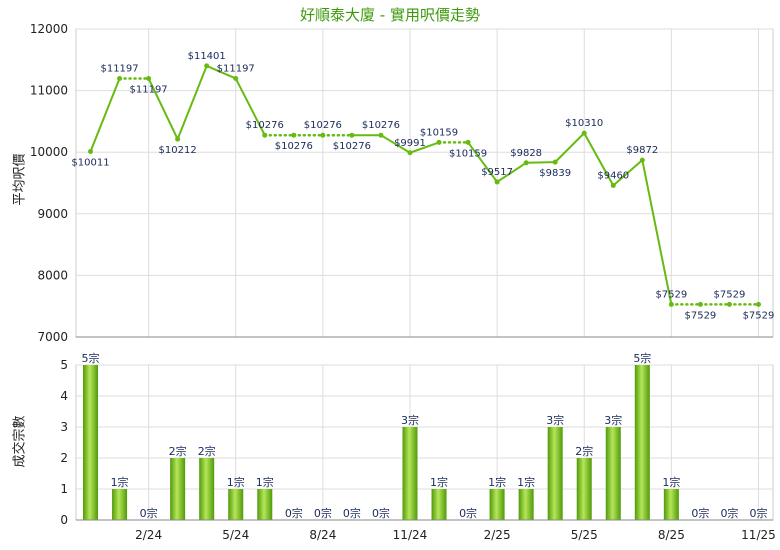 Image resolution: width=780 pixels, height=550 pixels. What do you see at coordinates (322, 535) in the screenshot?
I see `x-tick-label: 8/24` at bounding box center [322, 535].